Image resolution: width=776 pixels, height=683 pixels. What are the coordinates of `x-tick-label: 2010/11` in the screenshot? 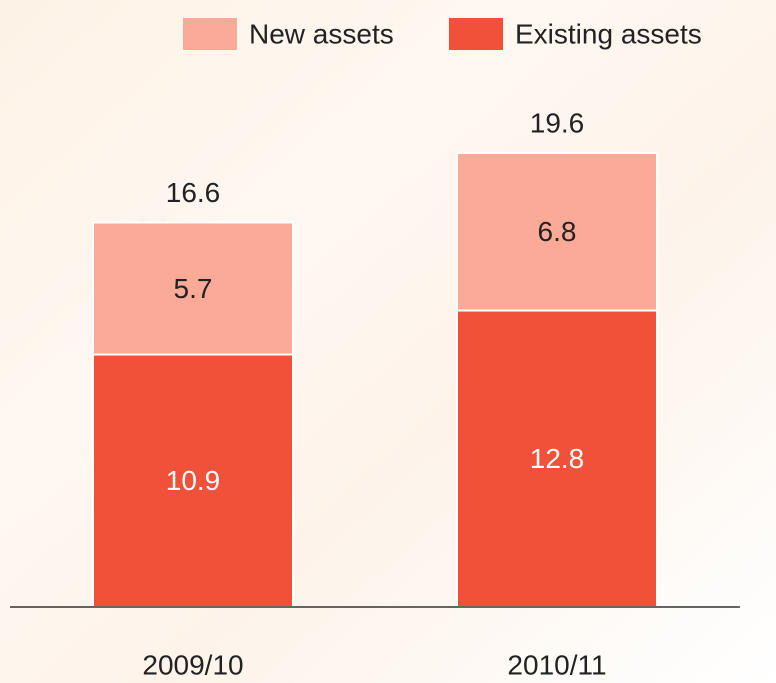 It's located at (556, 664).